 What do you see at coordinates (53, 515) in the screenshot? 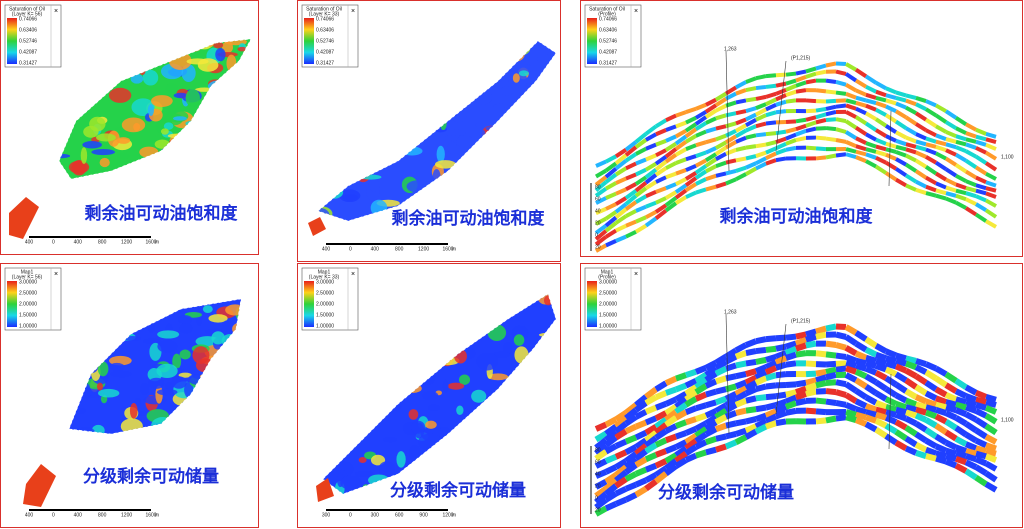
I see `scale-label: 0` at bounding box center [53, 515].